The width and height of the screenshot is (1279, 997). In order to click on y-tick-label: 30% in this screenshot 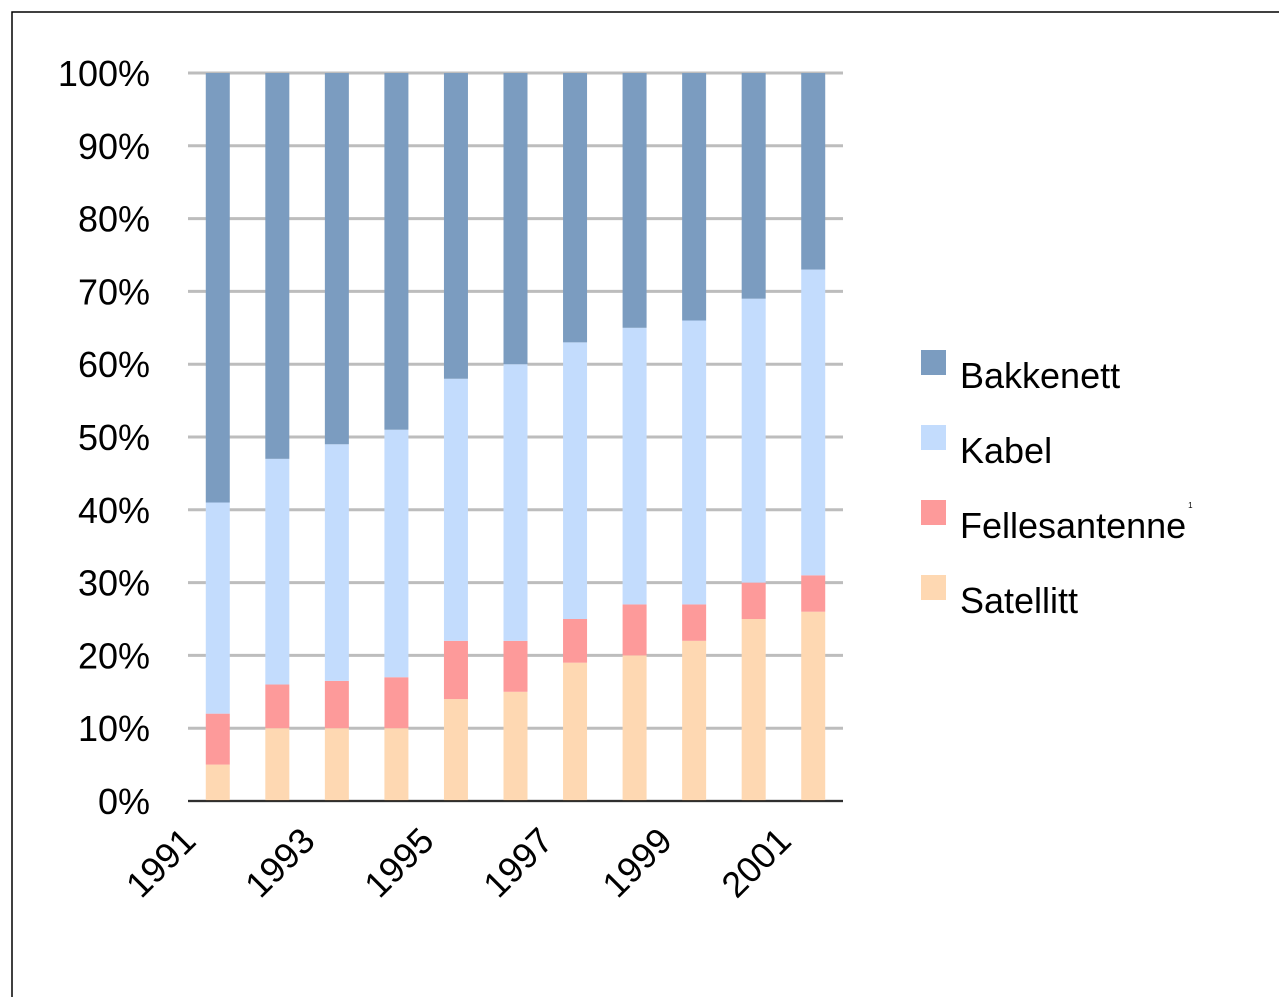, I will do `click(114, 583)`.